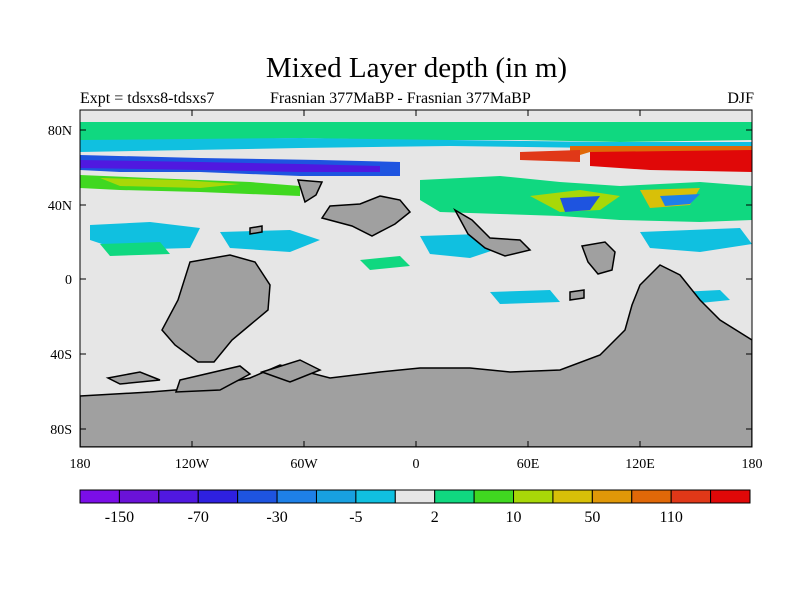  Describe the element at coordinates (492, 232) in the screenshot. I see `land-siberia-east` at that location.